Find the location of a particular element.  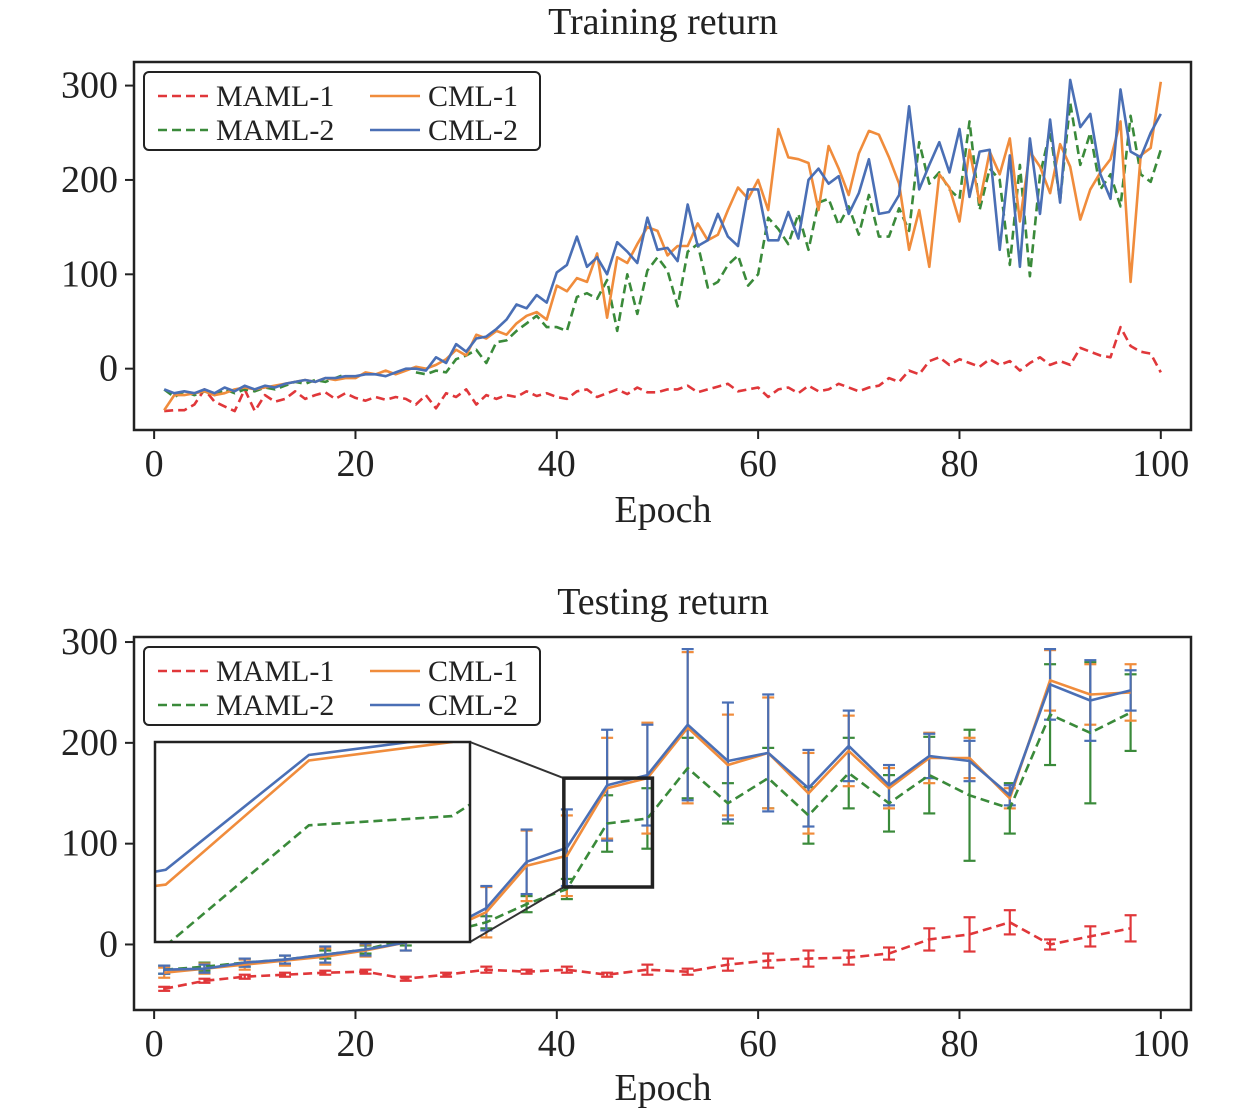

zoom-region is located at coordinates (608, 832).